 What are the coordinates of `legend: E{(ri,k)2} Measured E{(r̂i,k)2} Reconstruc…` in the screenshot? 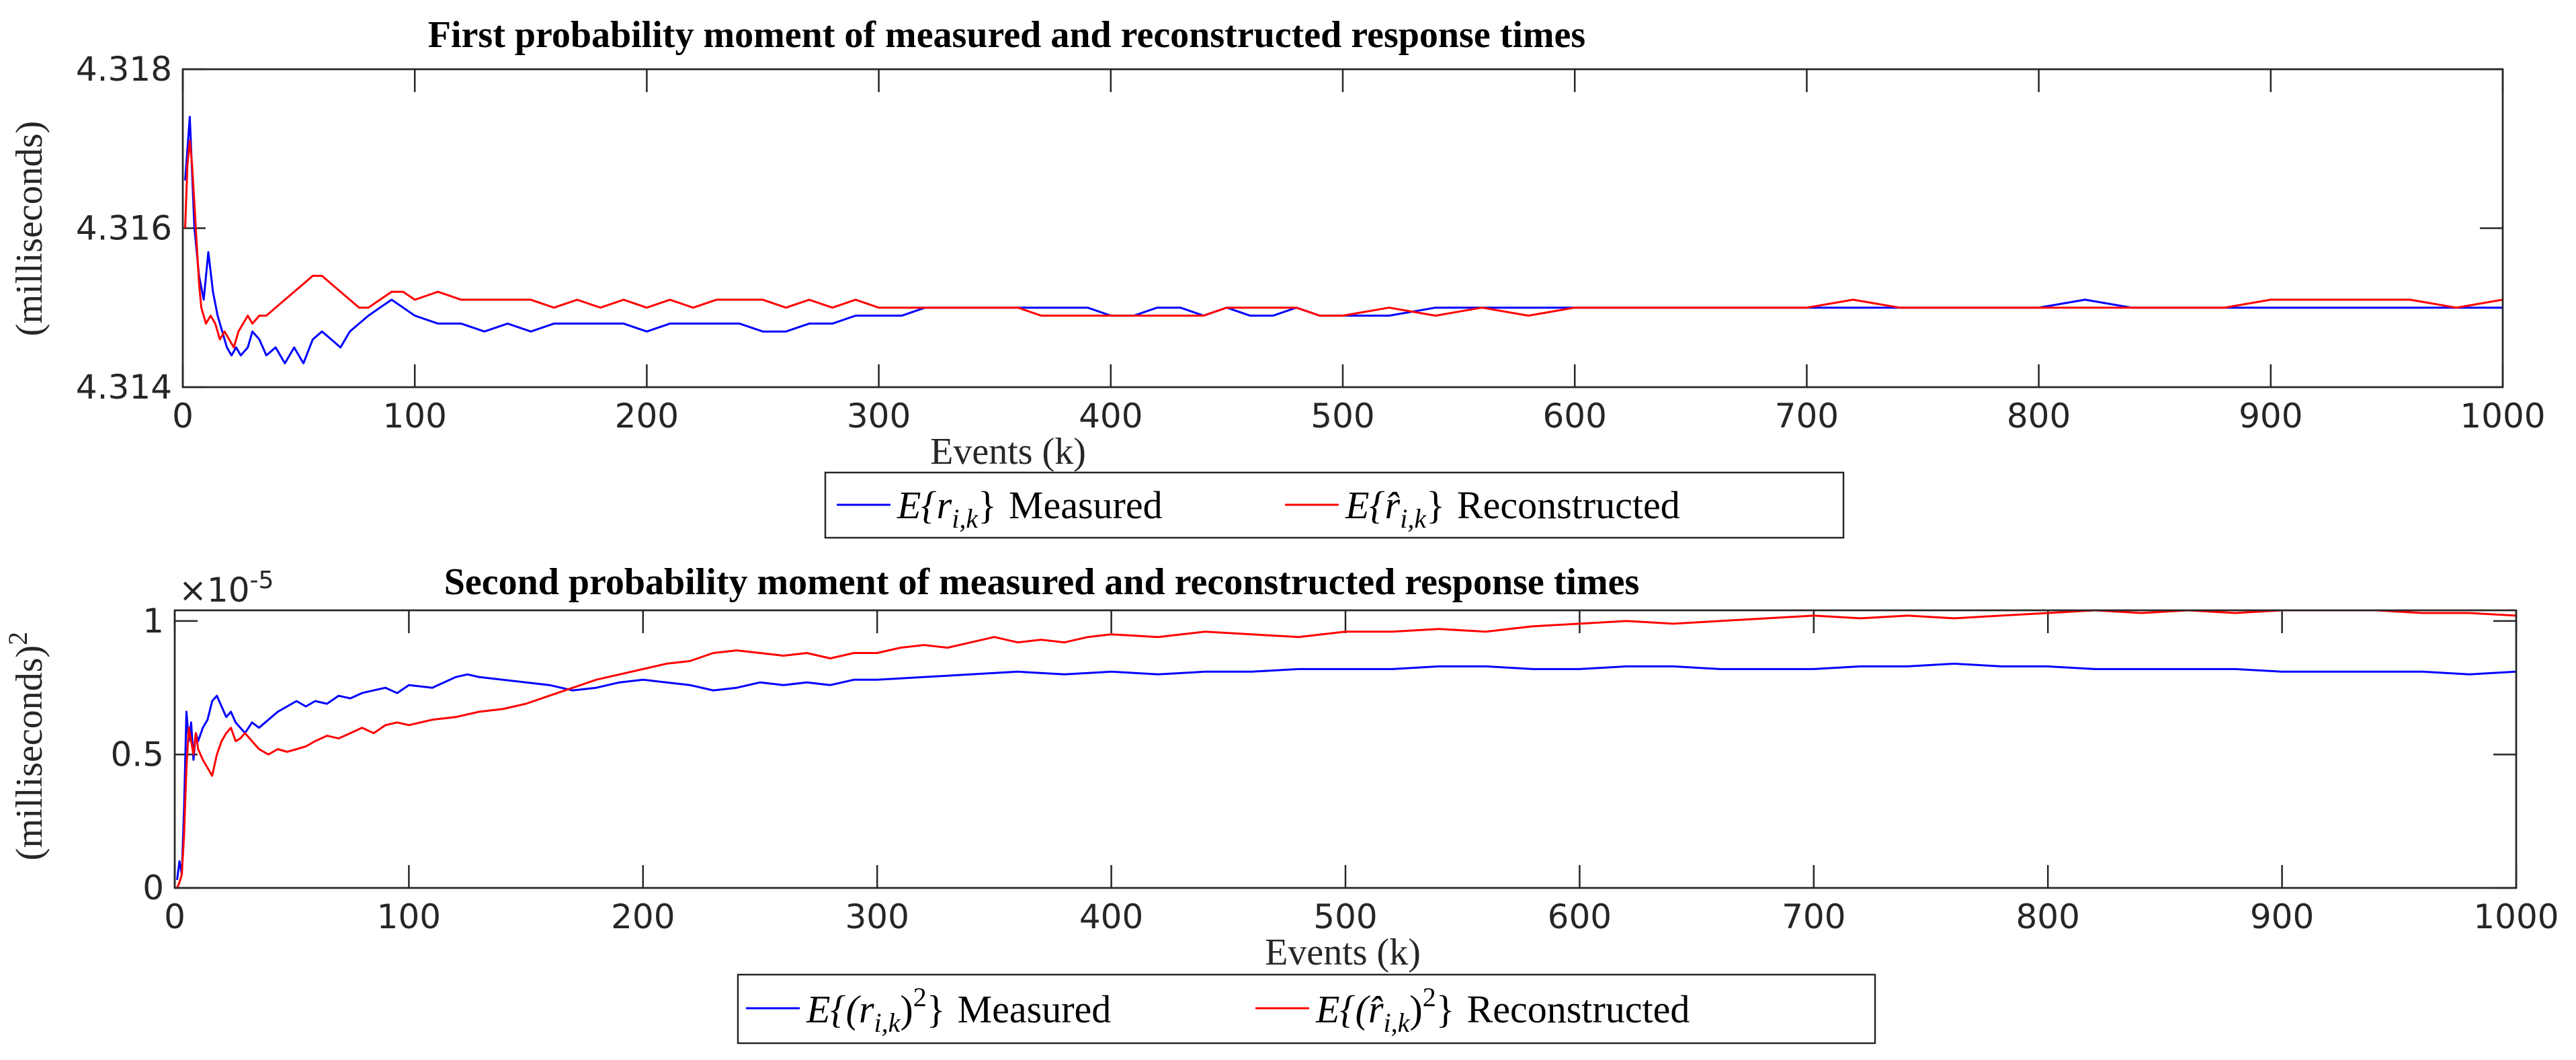 It's located at (1306, 1009).